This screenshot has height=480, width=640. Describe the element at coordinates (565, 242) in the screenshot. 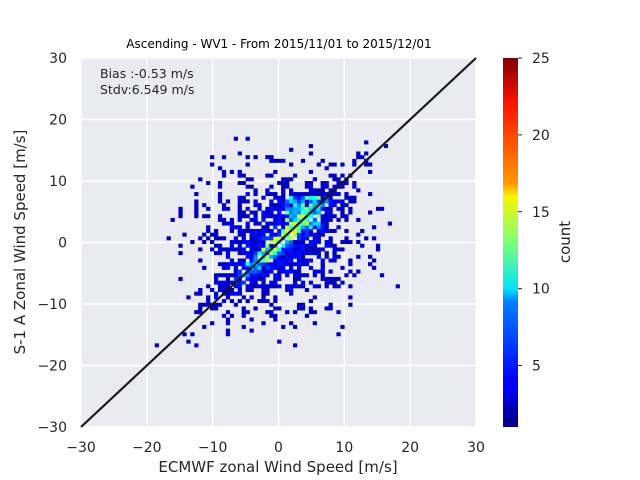

I see `colorbar-label: count` at that location.